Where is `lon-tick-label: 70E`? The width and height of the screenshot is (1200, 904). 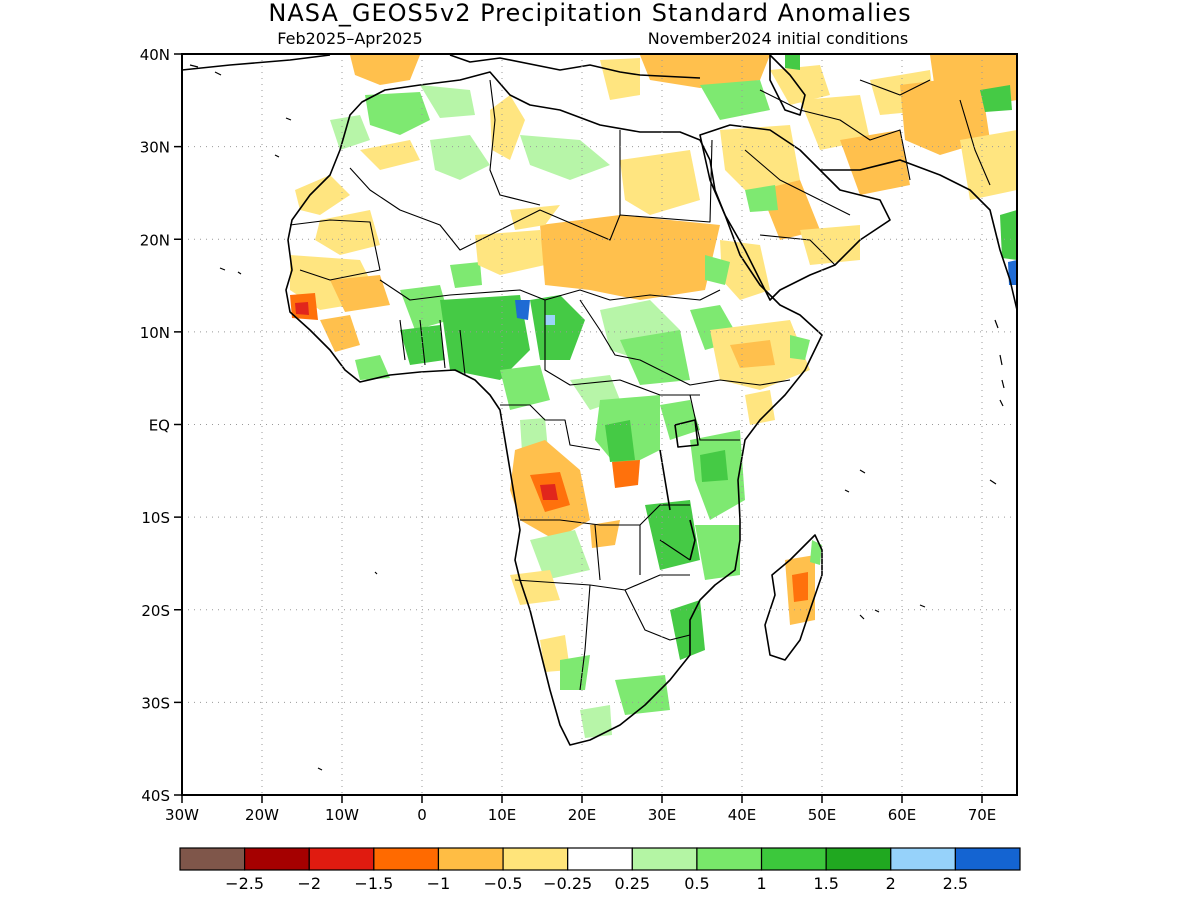
lon-tick-label: 70E is located at coordinates (982, 815).